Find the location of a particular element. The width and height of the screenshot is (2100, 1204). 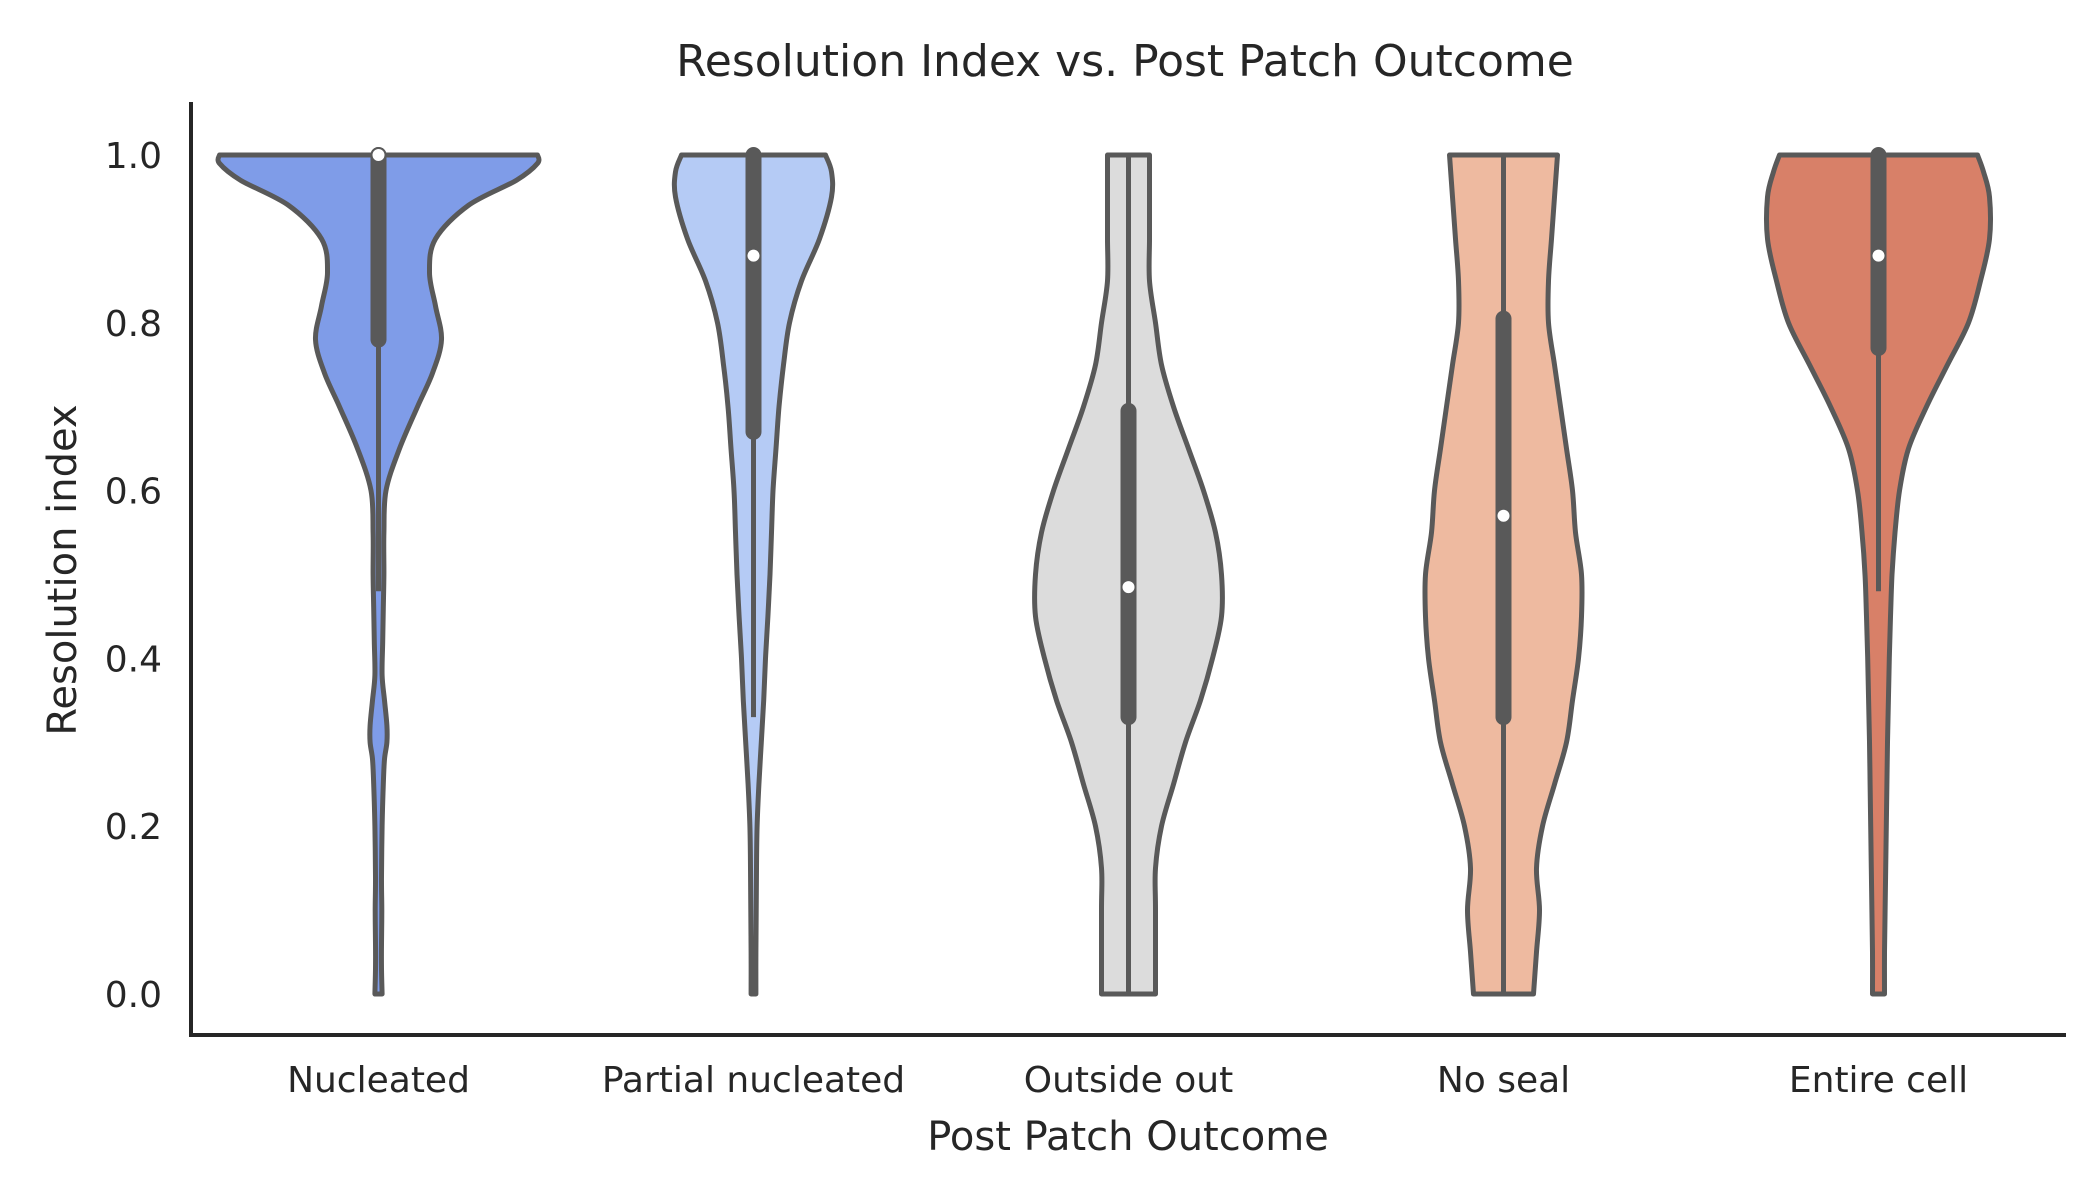

x-axis-label: Post Patch Outcome is located at coordinates (1128, 1137).